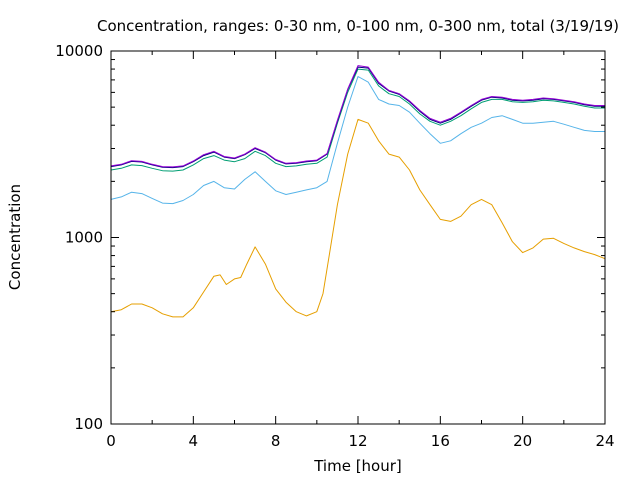  Describe the element at coordinates (357, 466) in the screenshot. I see `x-axis-label: Time [hour]` at that location.